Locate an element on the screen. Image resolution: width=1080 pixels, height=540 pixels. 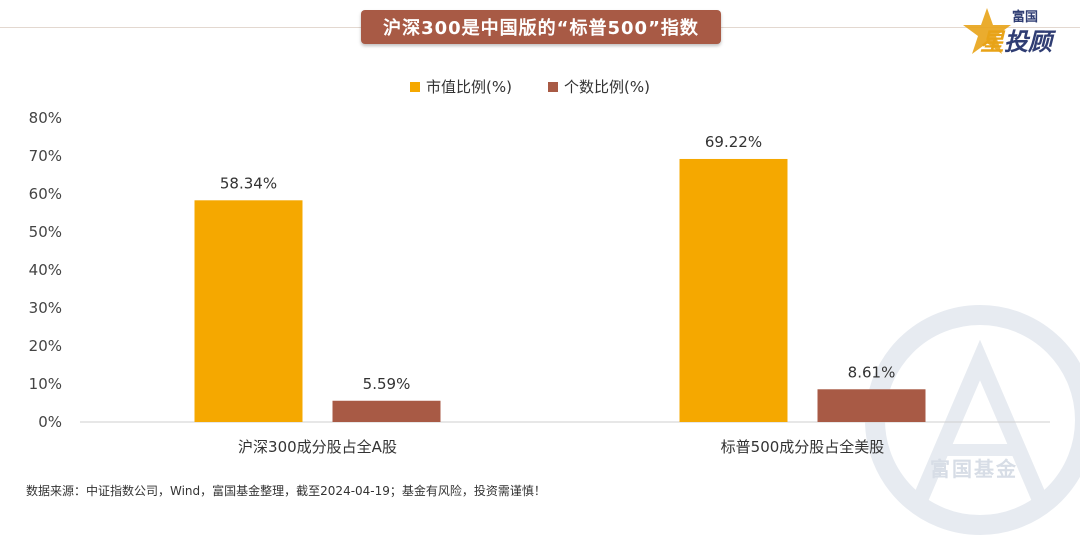
legend-label-2: 个数比例(%) is located at coordinates (607, 87).